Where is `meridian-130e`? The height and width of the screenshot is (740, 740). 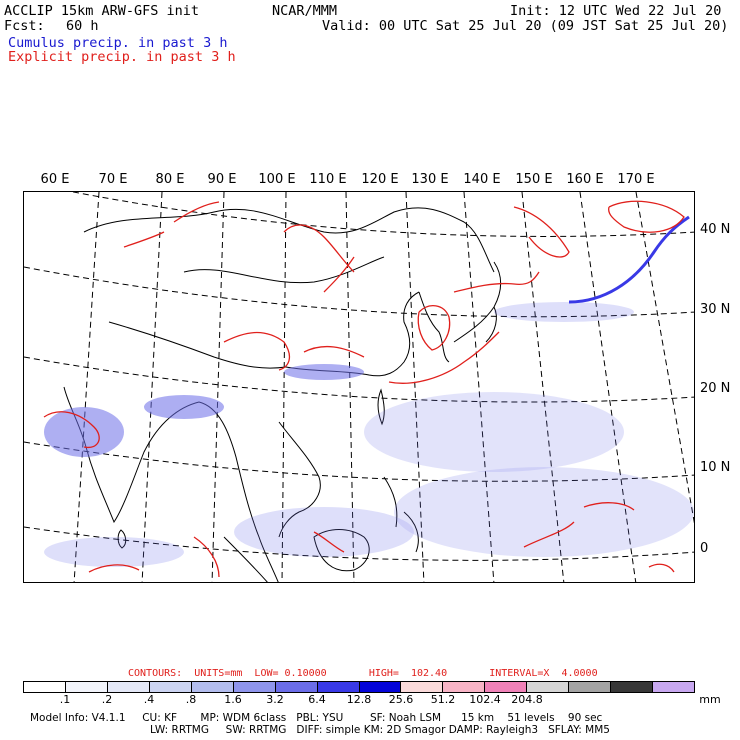
meridian-130e is located at coordinates (479, 387).